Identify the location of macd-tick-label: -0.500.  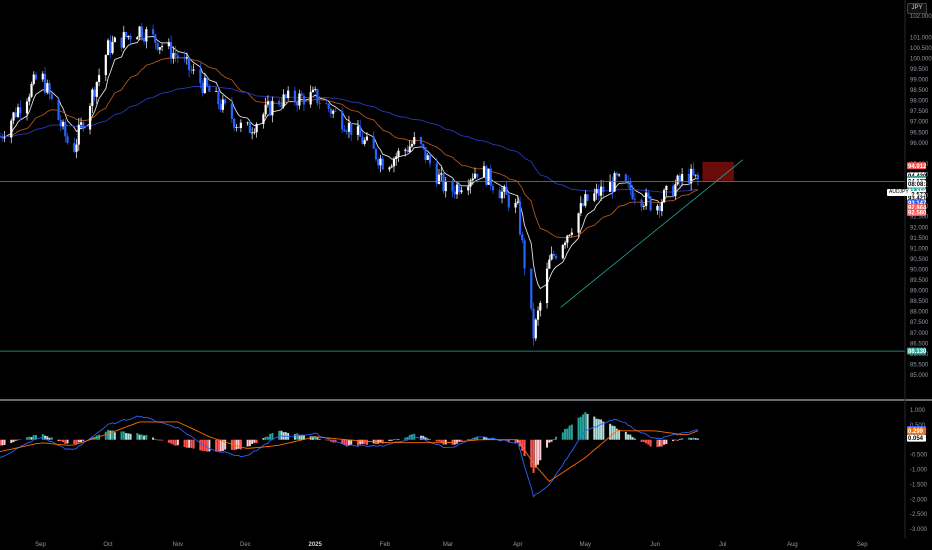
(919, 456).